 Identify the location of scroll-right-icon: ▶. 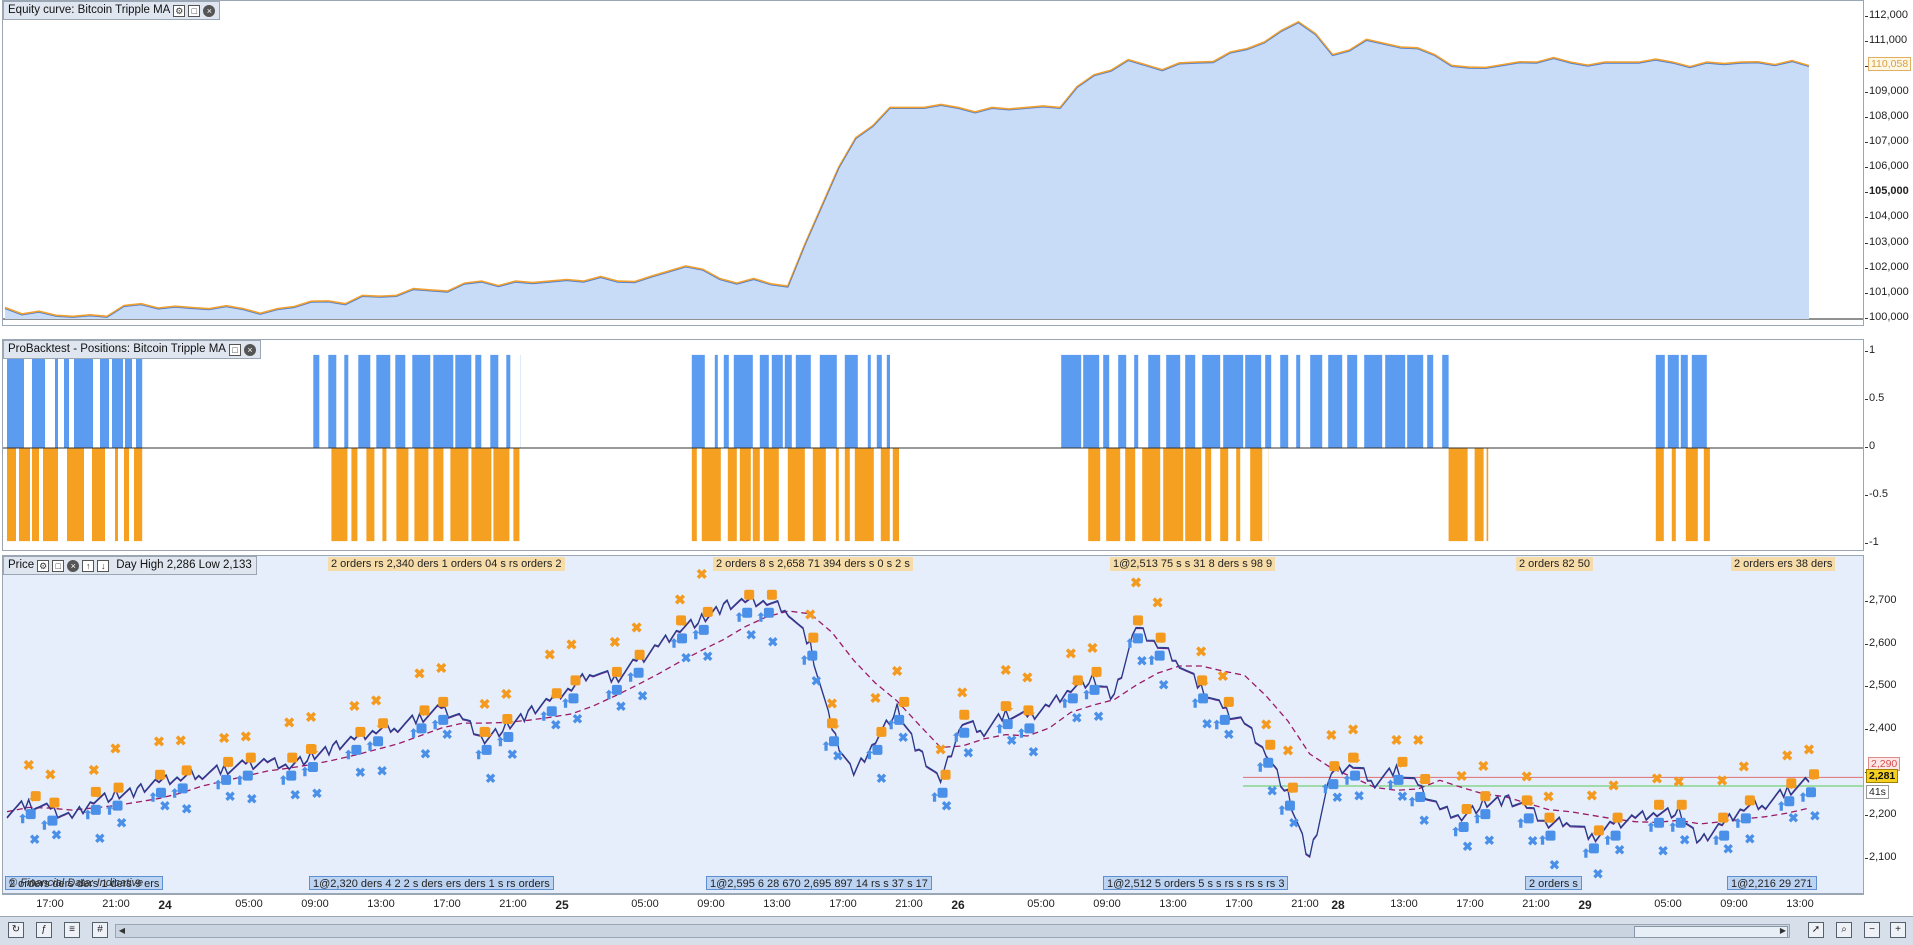
(1783, 931).